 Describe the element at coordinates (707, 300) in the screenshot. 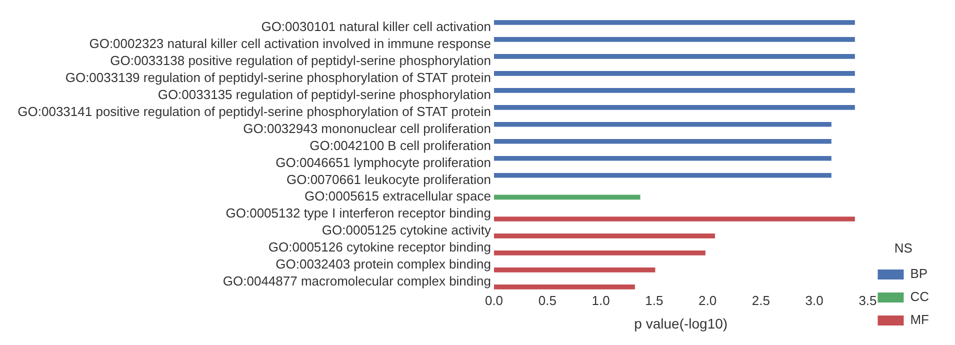

I see `x-tick-label: 2.0` at that location.